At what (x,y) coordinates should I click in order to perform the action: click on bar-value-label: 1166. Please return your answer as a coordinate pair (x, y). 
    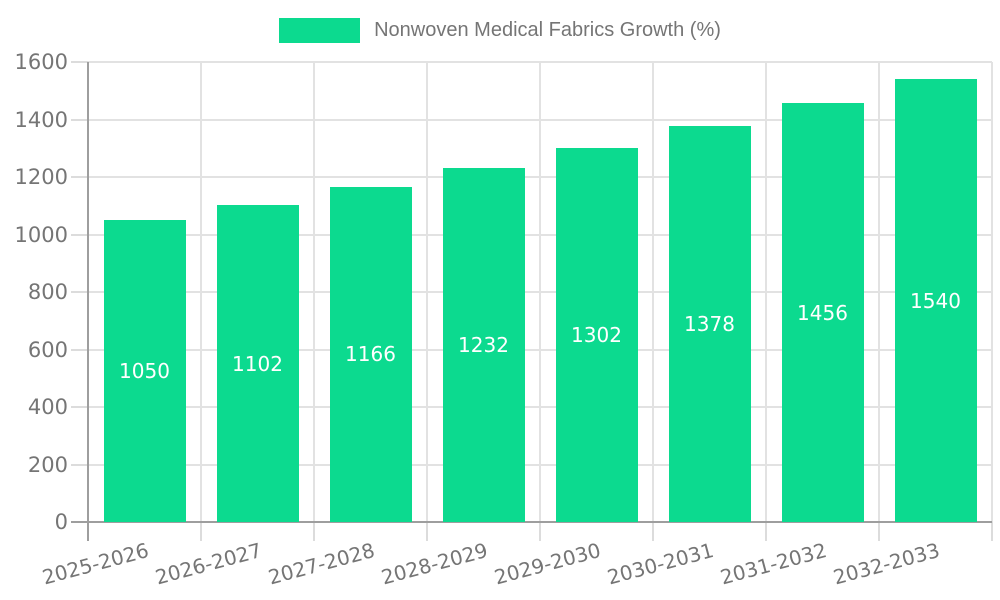
    Looking at the image, I should click on (370, 354).